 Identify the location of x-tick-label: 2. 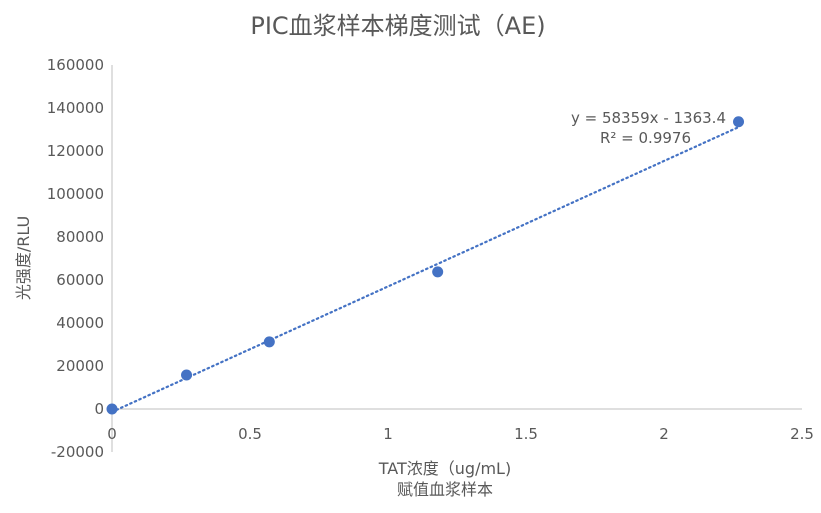
(664, 434).